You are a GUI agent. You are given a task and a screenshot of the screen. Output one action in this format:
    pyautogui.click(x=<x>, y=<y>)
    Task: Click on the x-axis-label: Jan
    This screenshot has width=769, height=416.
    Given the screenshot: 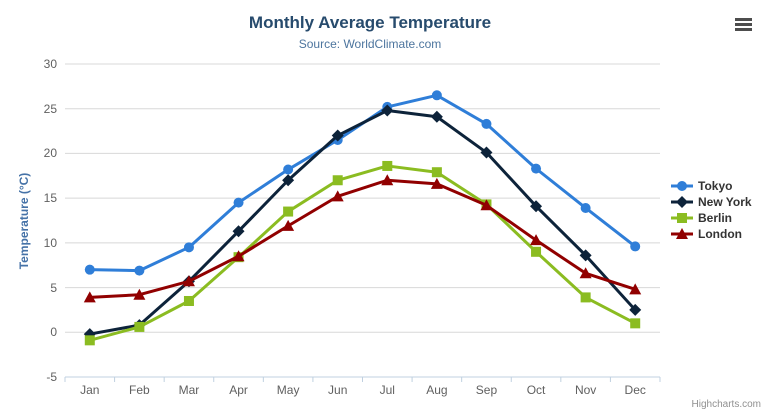 What is the action you would take?
    pyautogui.click(x=90, y=390)
    